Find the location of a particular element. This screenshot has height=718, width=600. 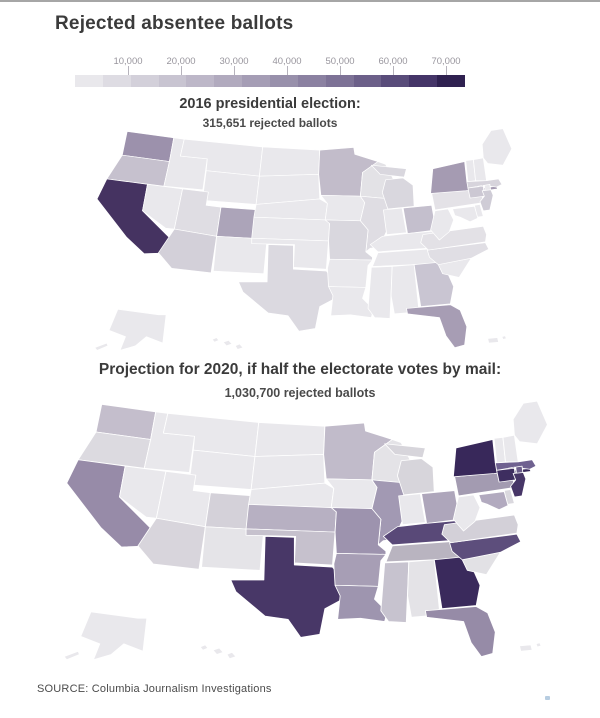

legend-color-bar is located at coordinates (270, 81).